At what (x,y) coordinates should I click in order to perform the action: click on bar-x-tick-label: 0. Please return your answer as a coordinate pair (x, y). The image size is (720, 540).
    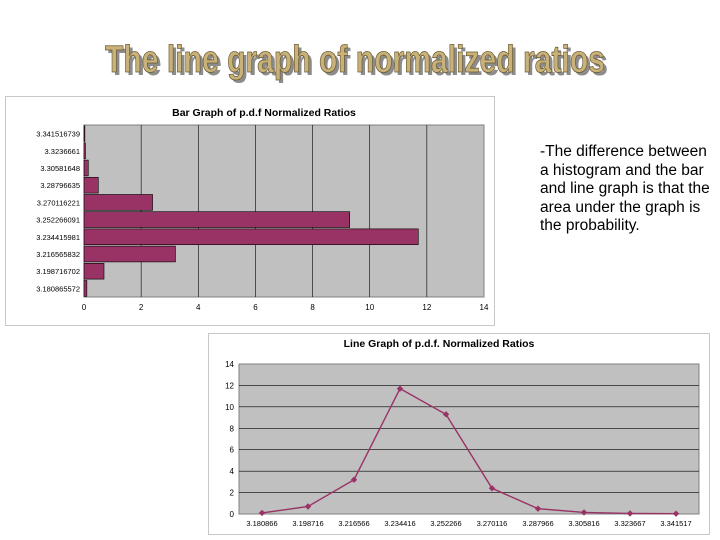
    Looking at the image, I should click on (84, 307).